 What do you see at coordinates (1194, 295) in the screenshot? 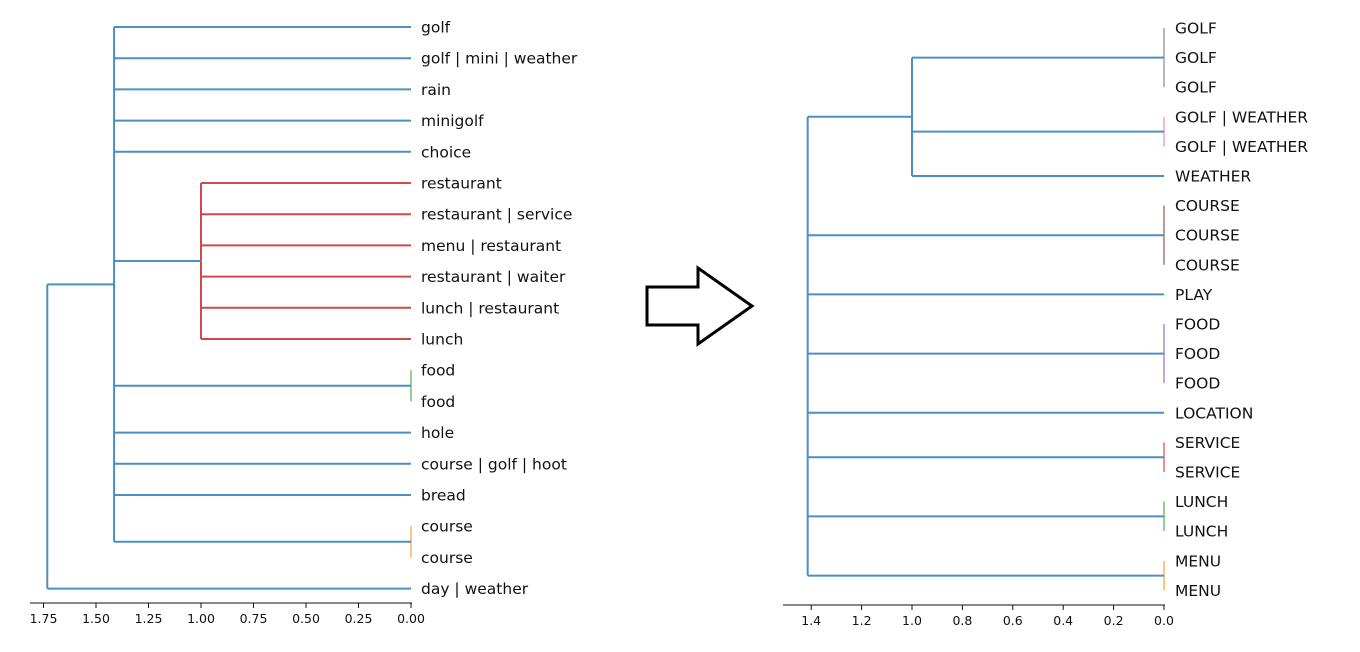
I see `leaf-label: PLAY` at bounding box center [1194, 295].